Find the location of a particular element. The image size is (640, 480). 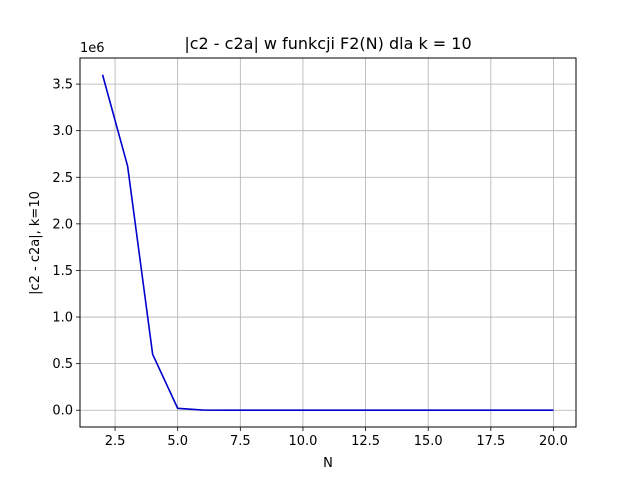

x-tick-label: 20.0 is located at coordinates (553, 441).